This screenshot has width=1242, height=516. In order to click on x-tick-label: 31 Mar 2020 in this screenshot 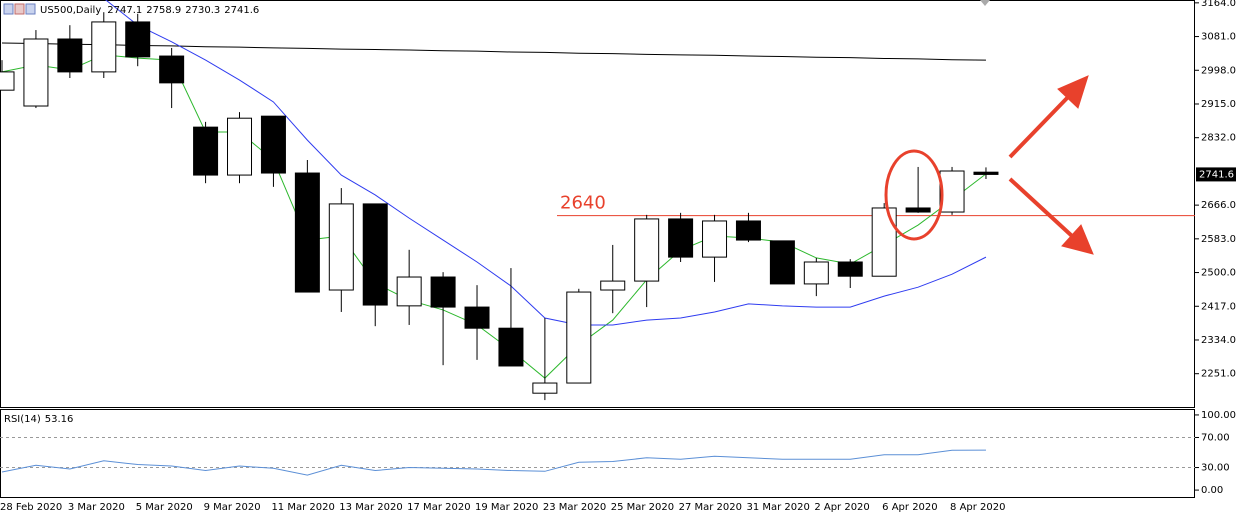, I will do `click(777, 507)`.